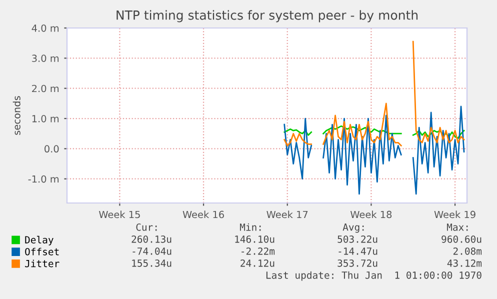 This screenshot has height=299, width=497. What do you see at coordinates (45, 58) in the screenshot?
I see `y-tick-label: 3.0 m` at bounding box center [45, 58].